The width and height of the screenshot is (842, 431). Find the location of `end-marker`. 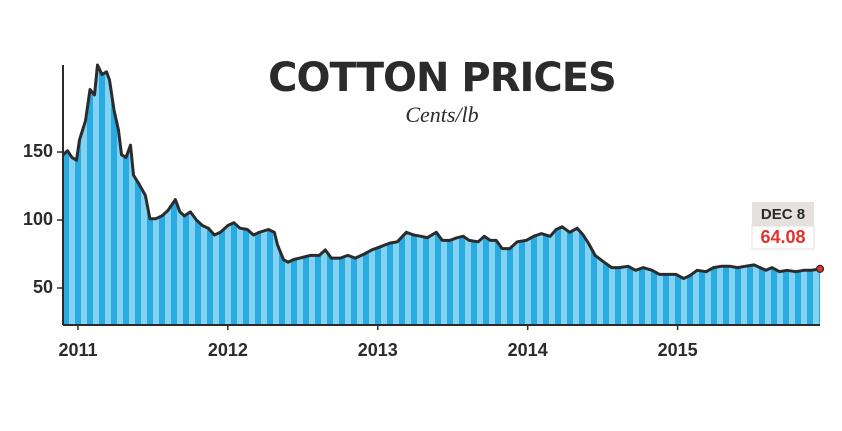

end-marker is located at coordinates (820, 268).